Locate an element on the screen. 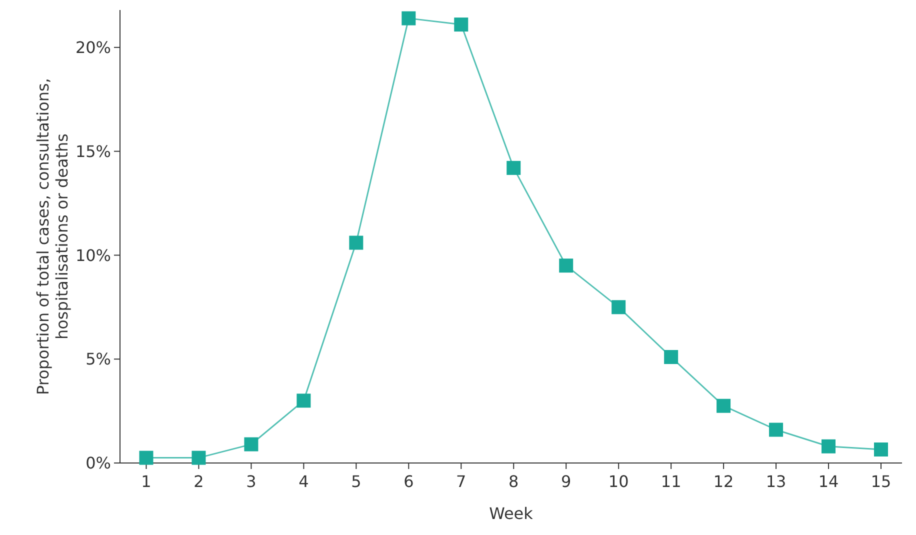  x-axis-title: Week is located at coordinates (511, 513).